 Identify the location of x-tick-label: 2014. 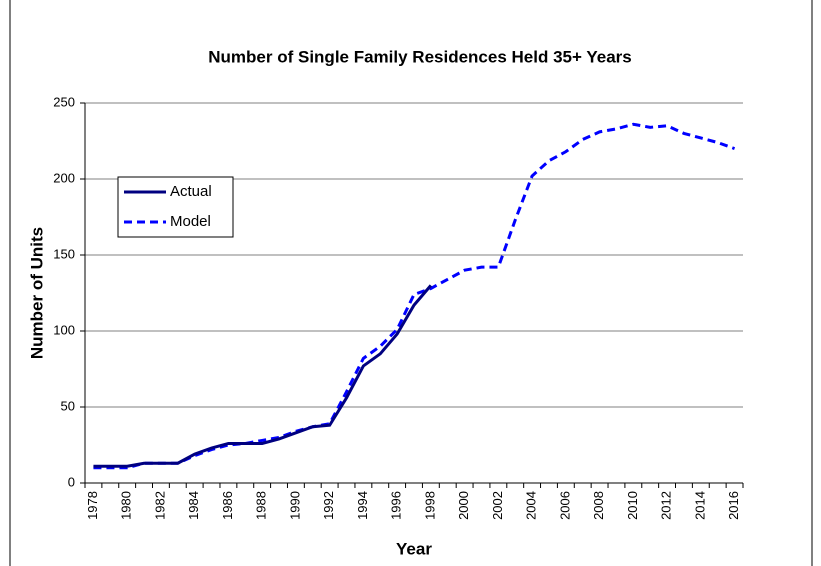
(699, 505).